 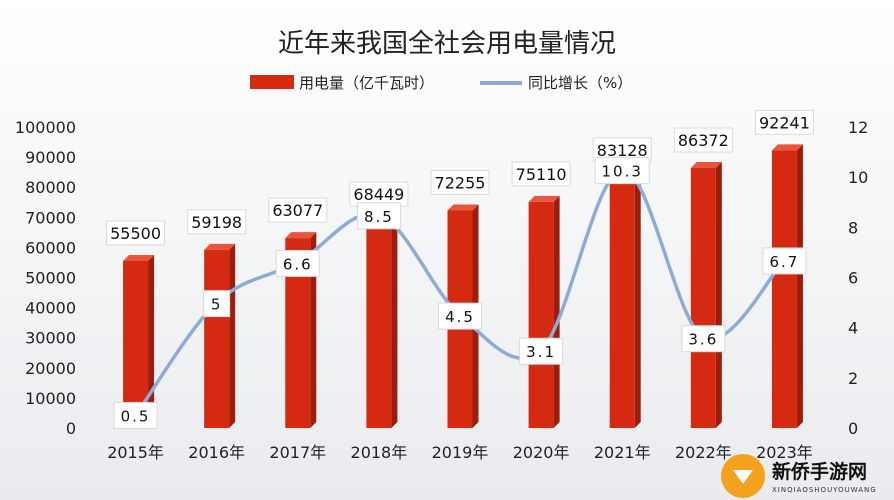 I want to click on bar-value-label: 72255, so click(x=460, y=183).